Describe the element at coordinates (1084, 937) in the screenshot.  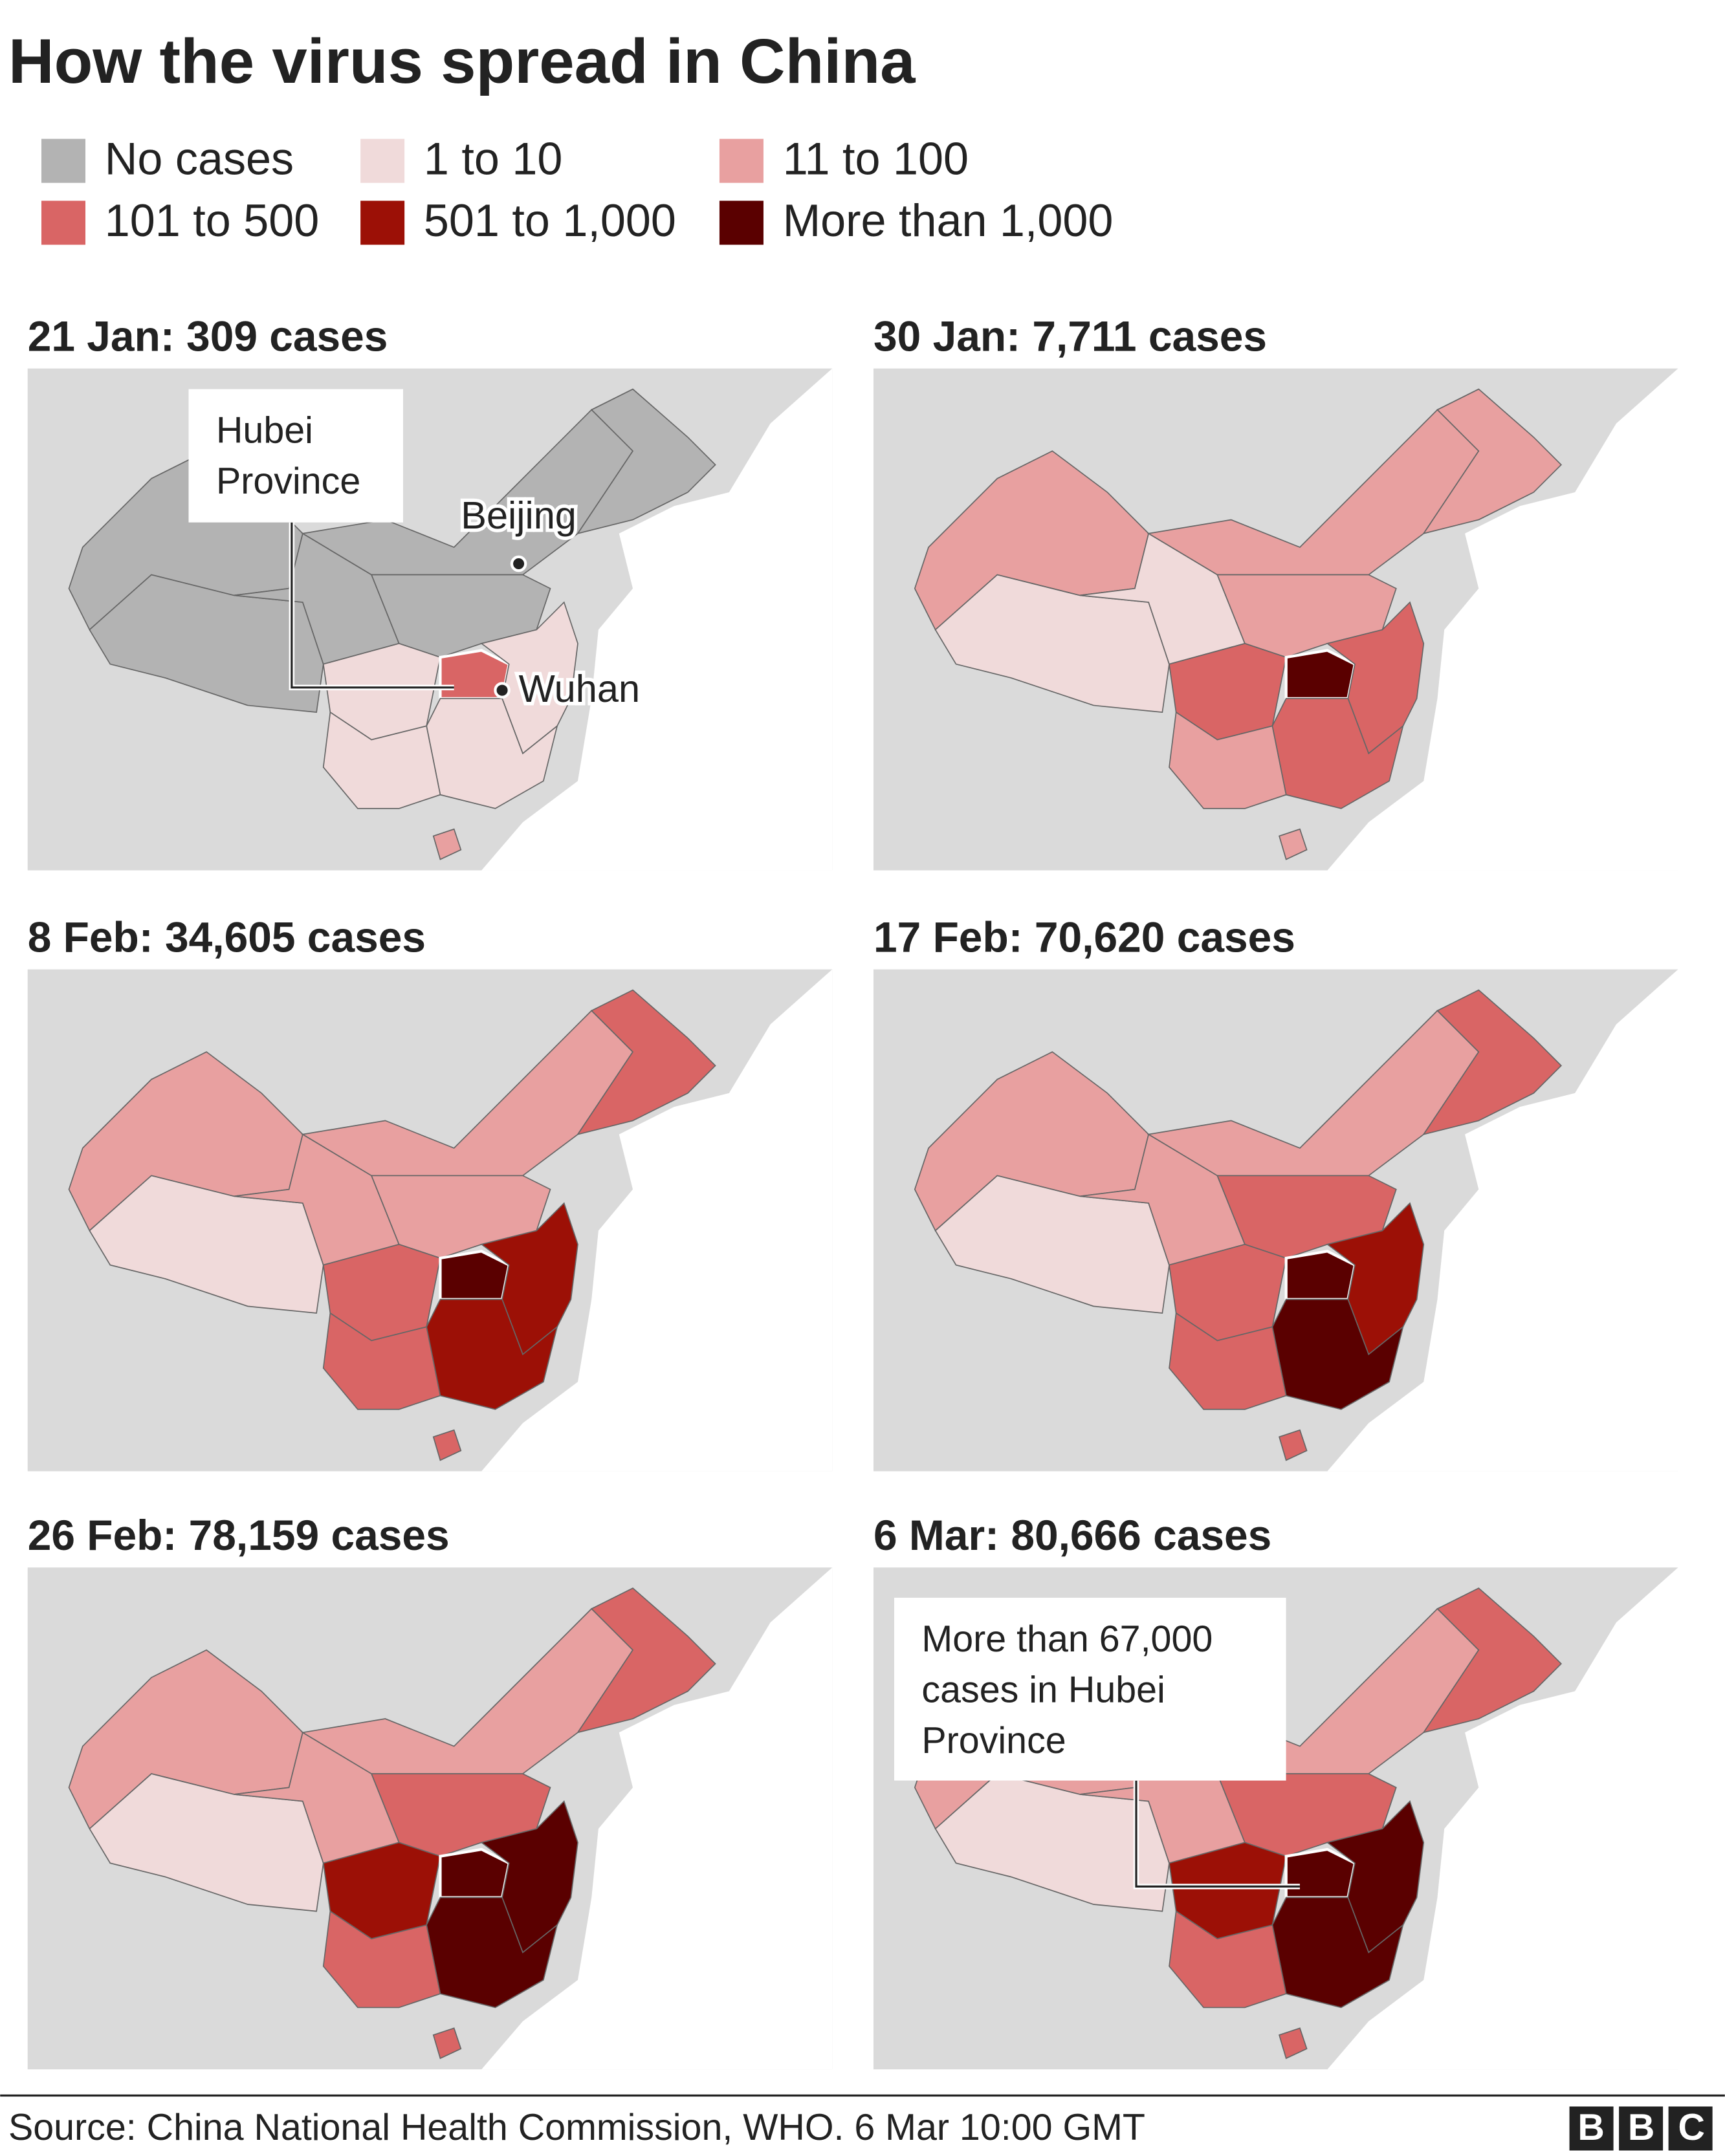
I see `panel-title: 17 Feb: 70,620 cases` at that location.